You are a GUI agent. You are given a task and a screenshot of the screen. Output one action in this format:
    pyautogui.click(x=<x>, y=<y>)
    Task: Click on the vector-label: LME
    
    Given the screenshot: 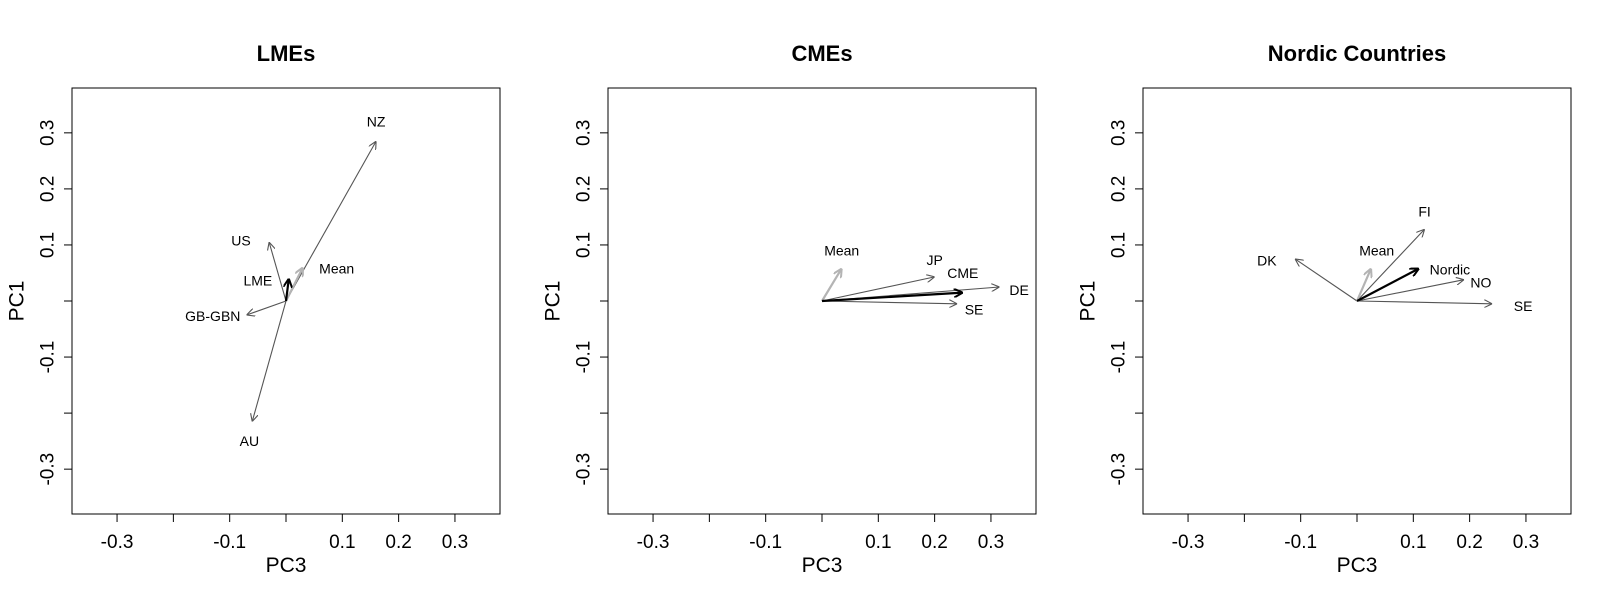 What is the action you would take?
    pyautogui.click(x=257, y=280)
    